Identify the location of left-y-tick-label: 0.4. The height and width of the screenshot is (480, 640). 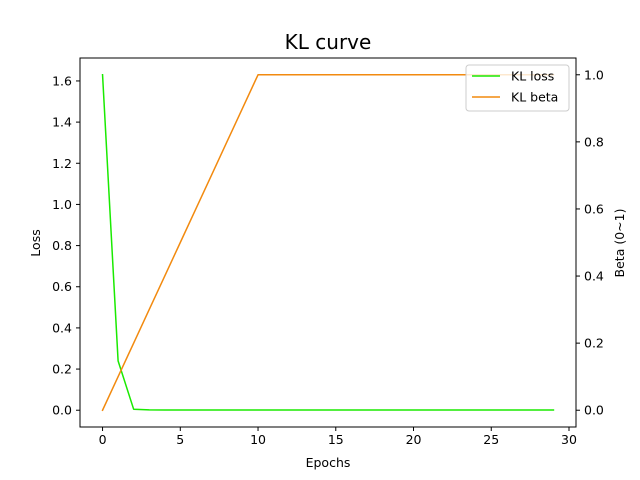
(62, 327).